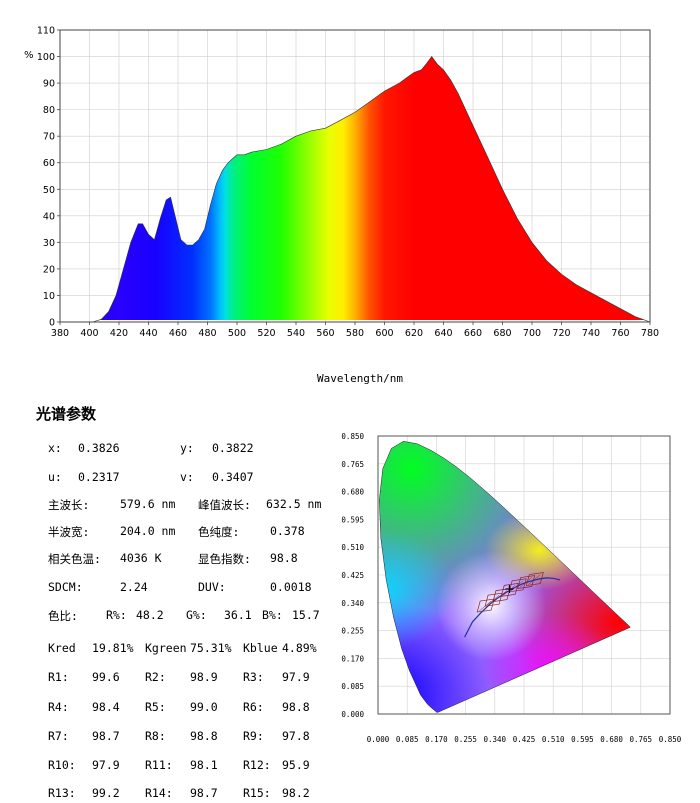 This screenshot has width=700, height=803. I want to click on cie-y-tick-label: 0.595, so click(352, 519).